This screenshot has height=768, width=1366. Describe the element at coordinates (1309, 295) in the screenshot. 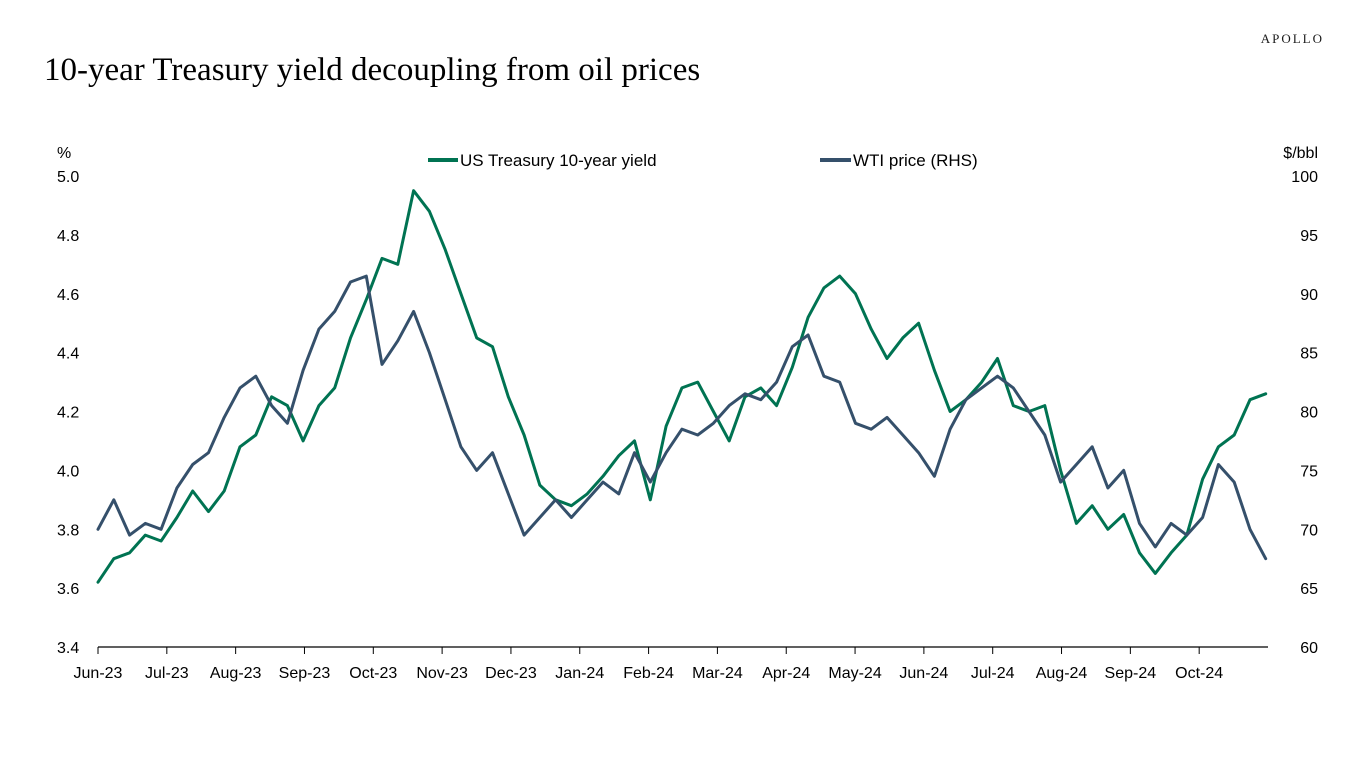

I see `y-right-tick-label: 90` at that location.